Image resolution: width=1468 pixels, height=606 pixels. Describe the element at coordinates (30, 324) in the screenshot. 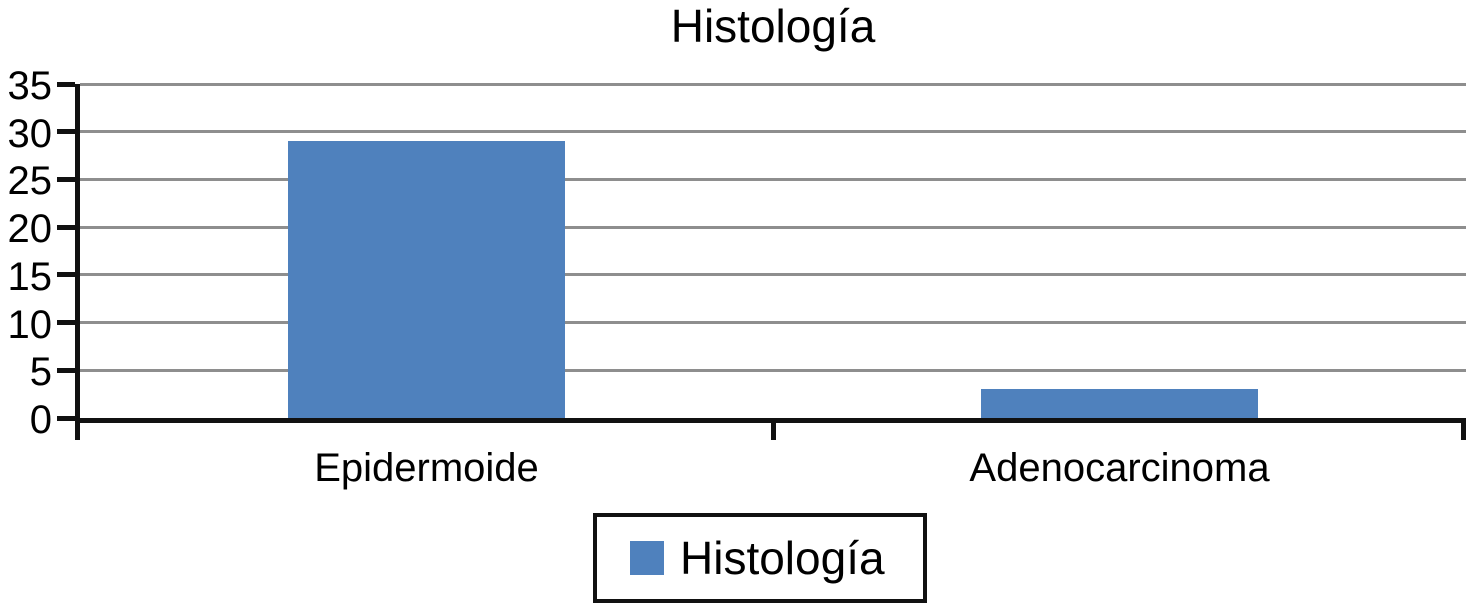

I see `y-axis-label-10: 10` at that location.